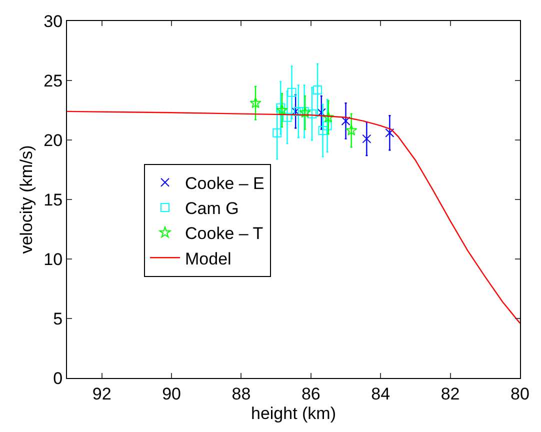 Image resolution: width=541 pixels, height=432 pixels. I want to click on y-axis-title: velocity (km/s), so click(26, 199).